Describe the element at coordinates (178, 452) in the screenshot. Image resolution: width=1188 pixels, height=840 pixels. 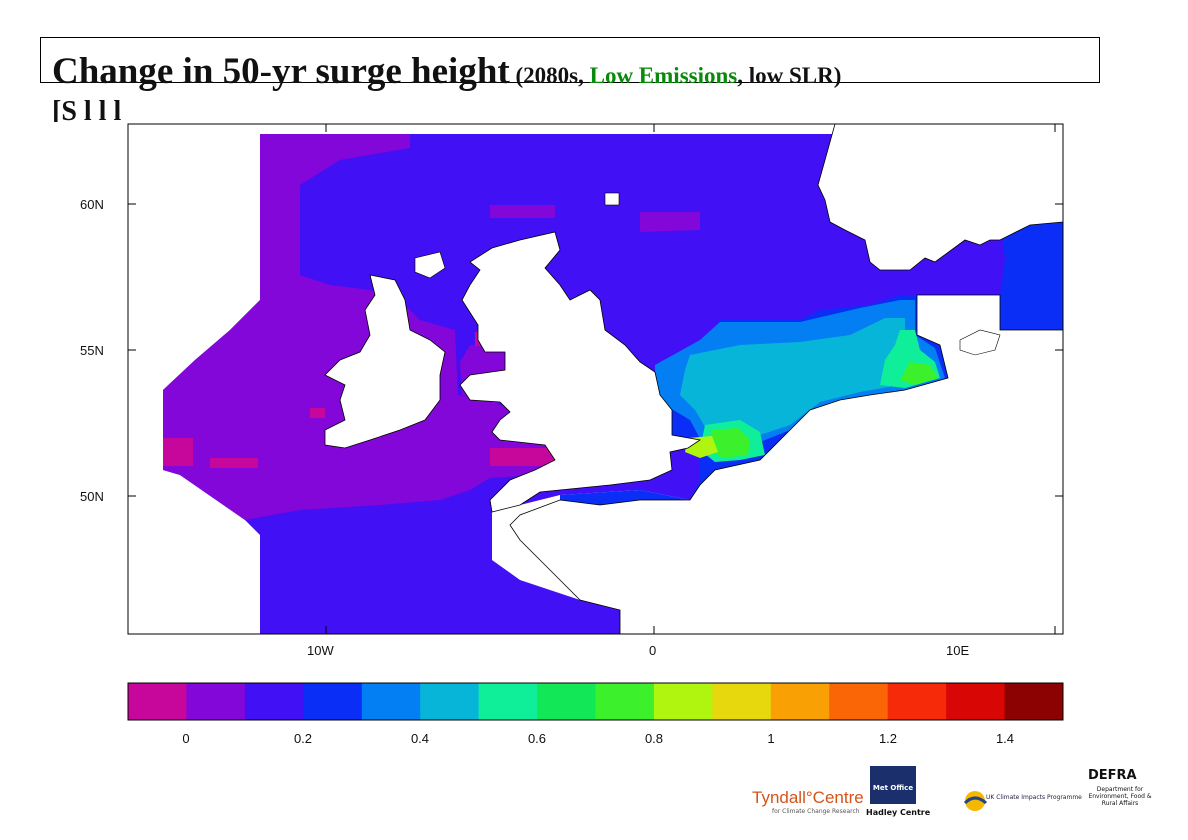
I see `negative-patch-west` at that location.